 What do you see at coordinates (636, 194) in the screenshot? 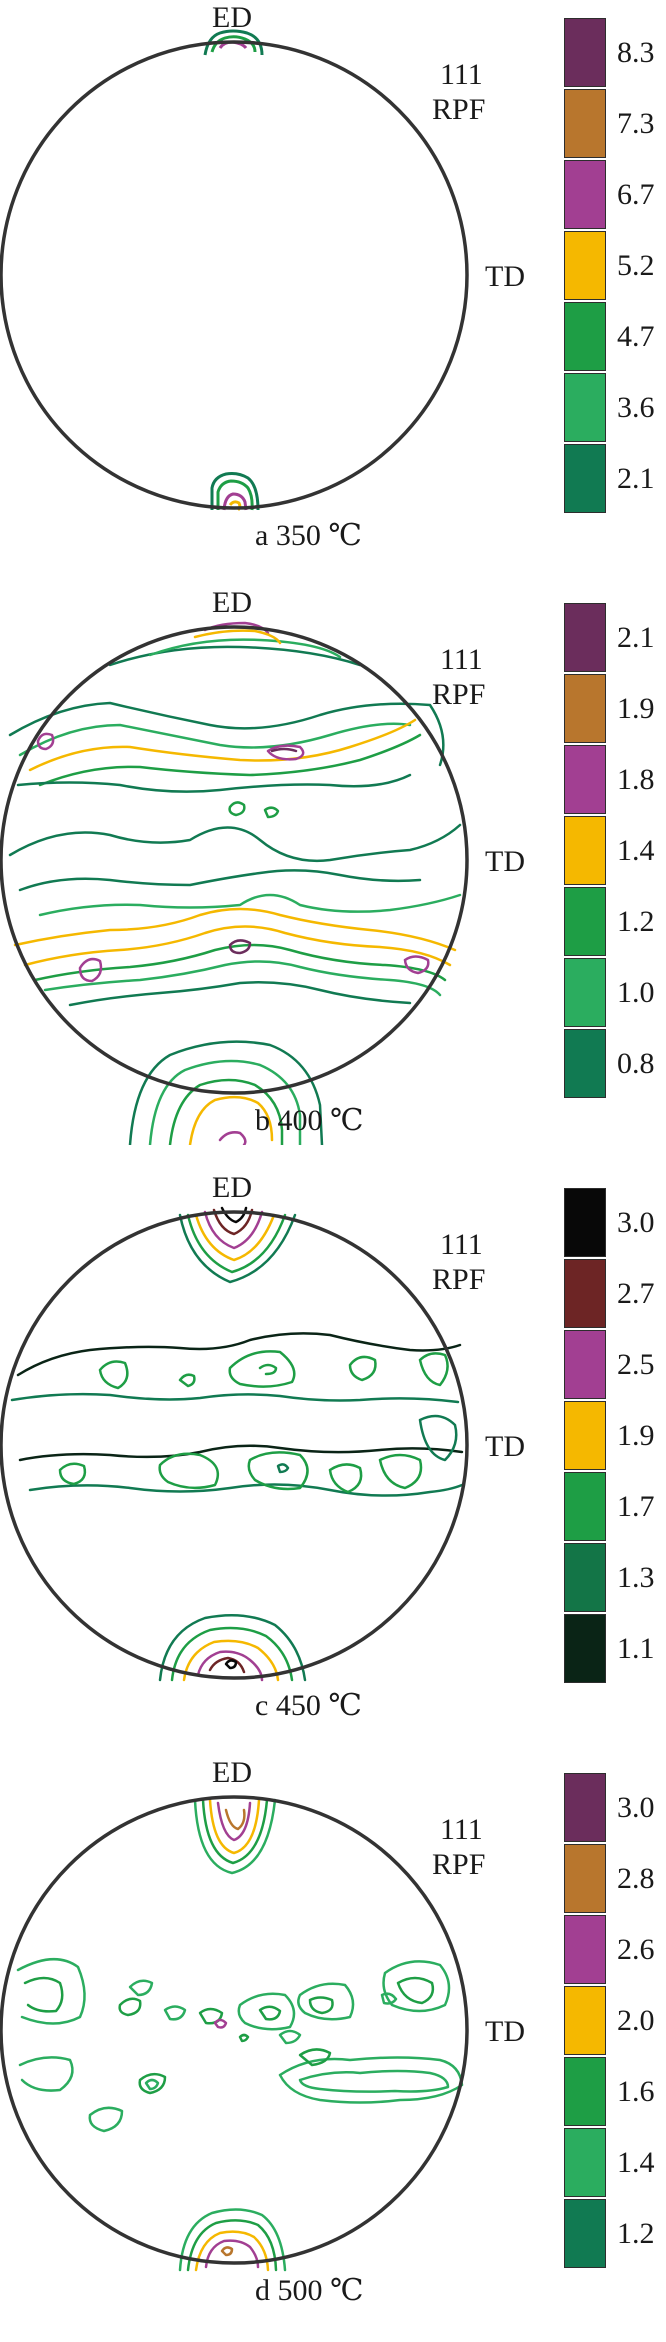
I see `scale-value: 6.7` at bounding box center [636, 194].